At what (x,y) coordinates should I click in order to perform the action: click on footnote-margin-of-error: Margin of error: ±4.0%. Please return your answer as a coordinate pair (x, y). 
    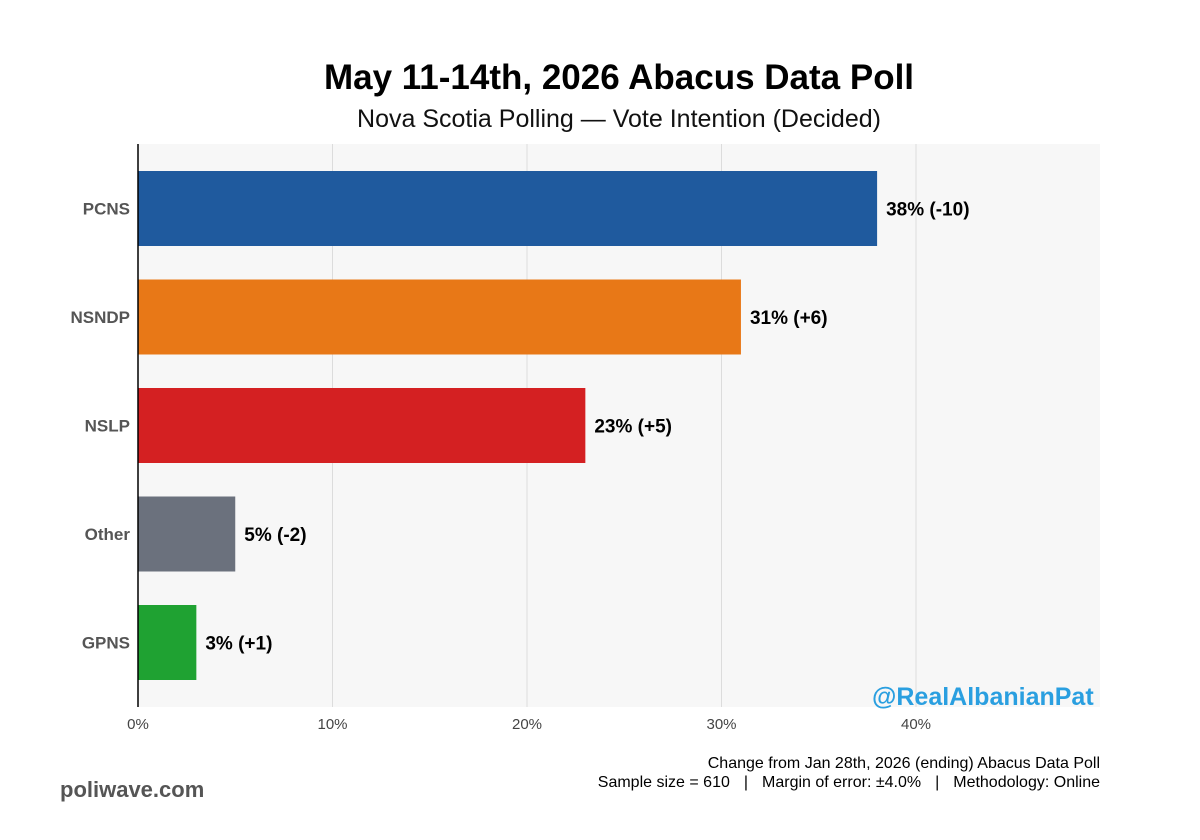
    Looking at the image, I should click on (842, 782).